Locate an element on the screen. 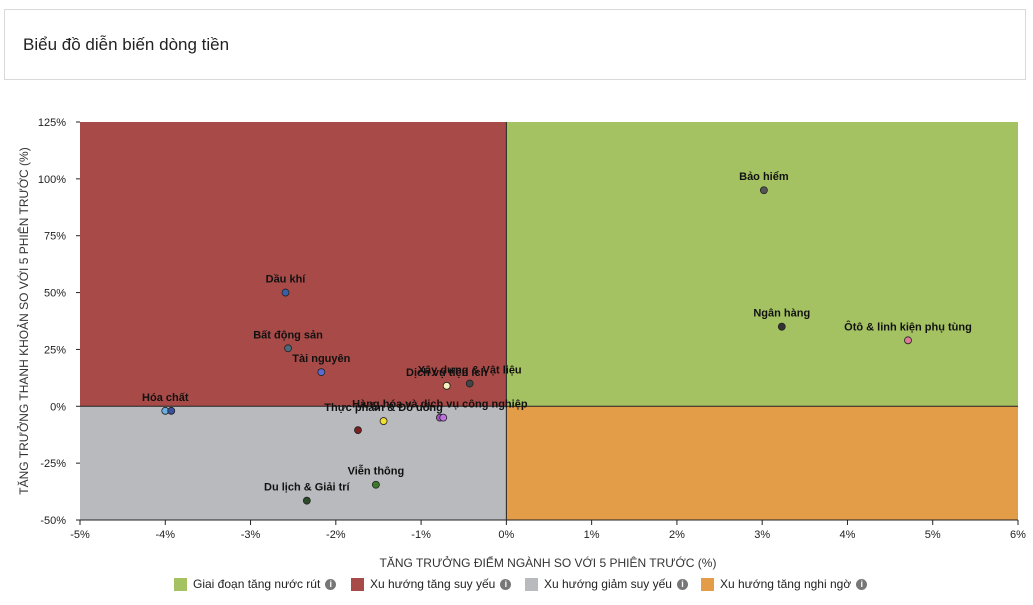  x-tick-label: 6% is located at coordinates (1018, 535).